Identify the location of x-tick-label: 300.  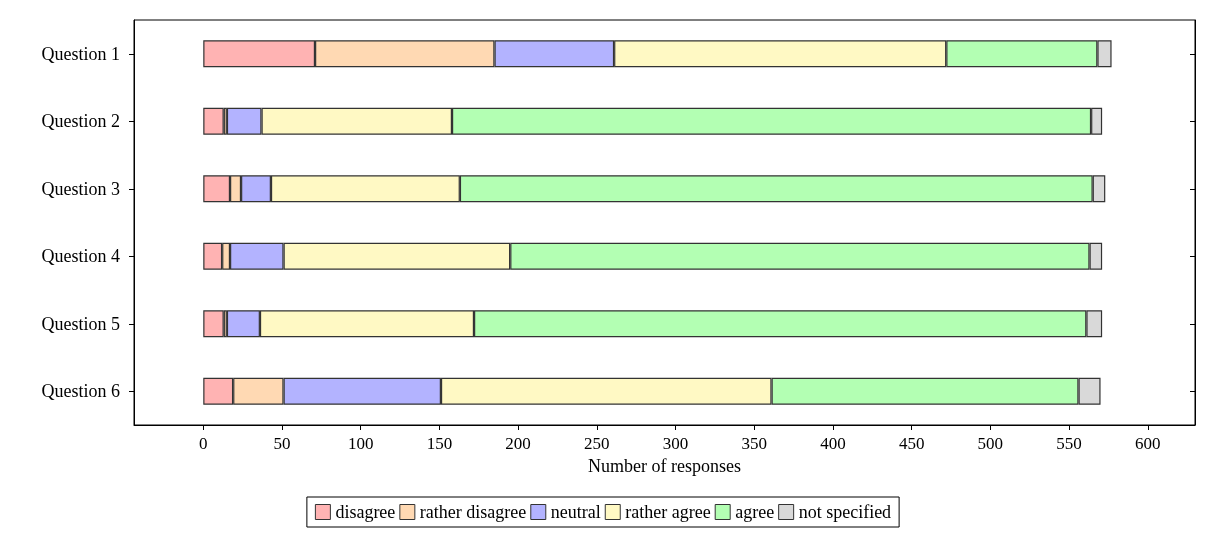
(675, 443).